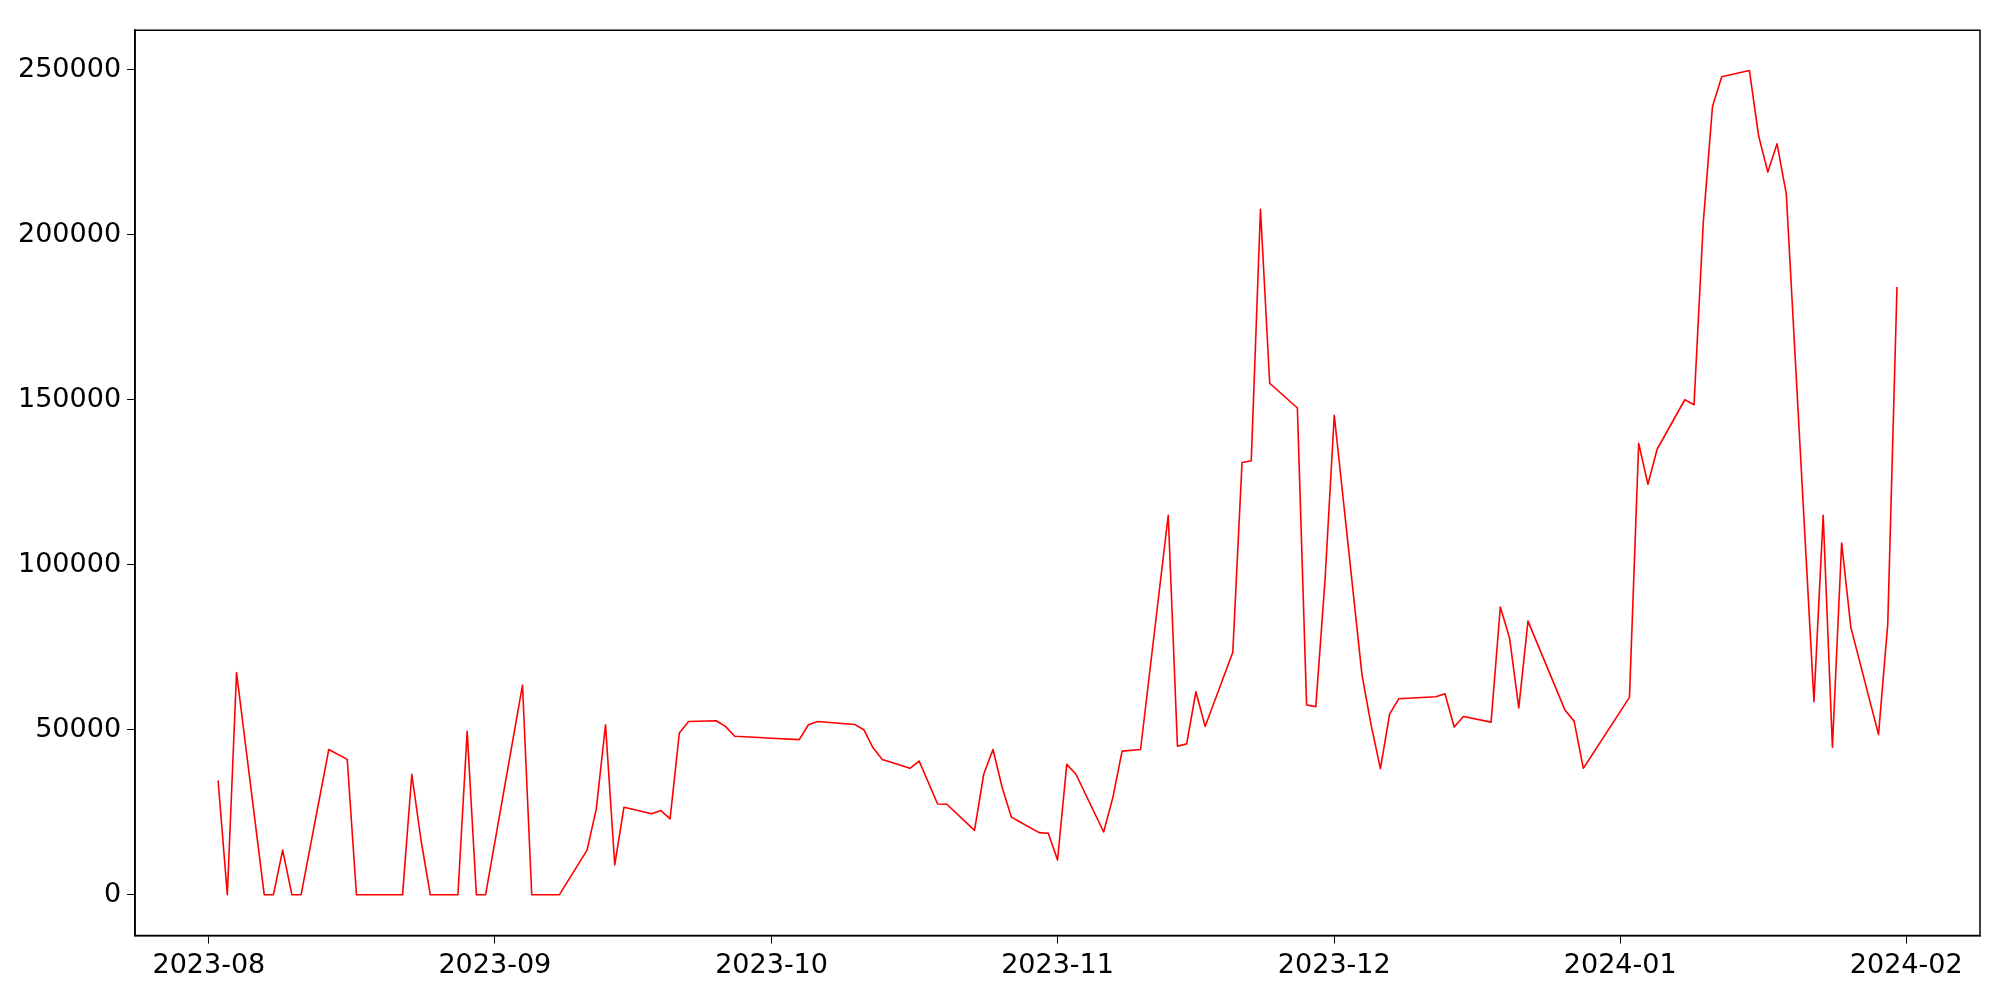  I want to click on x-tick-label: 2023-12, so click(1334, 963).